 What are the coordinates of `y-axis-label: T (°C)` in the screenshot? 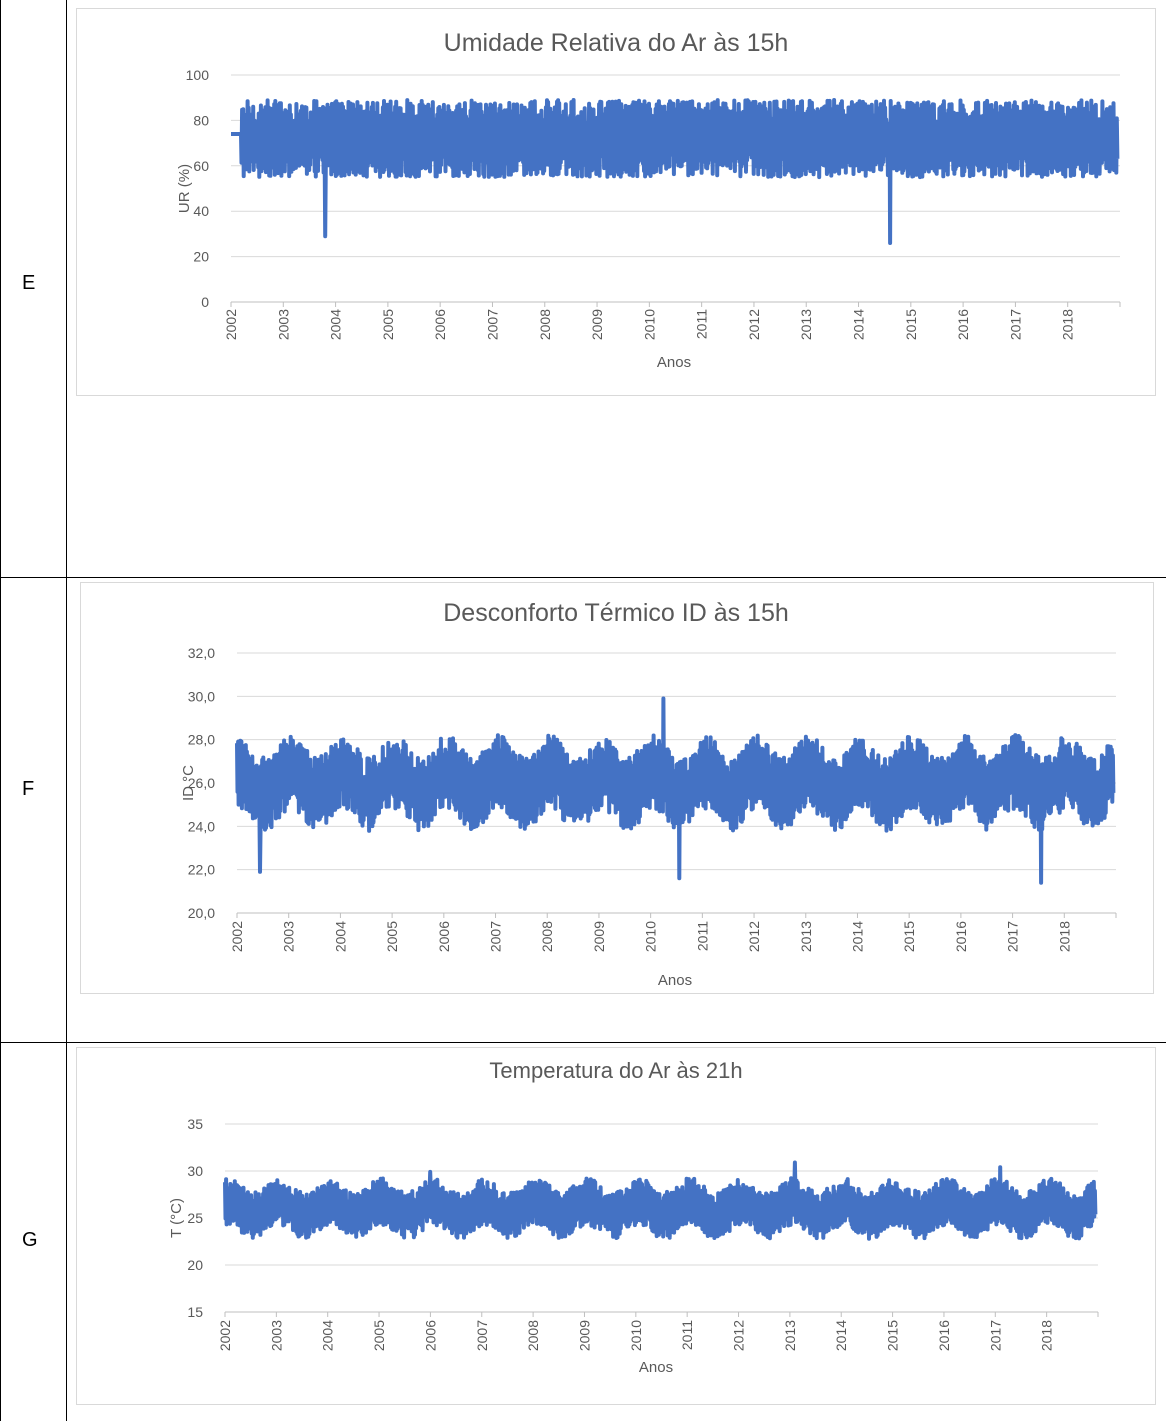 It's located at (176, 1218).